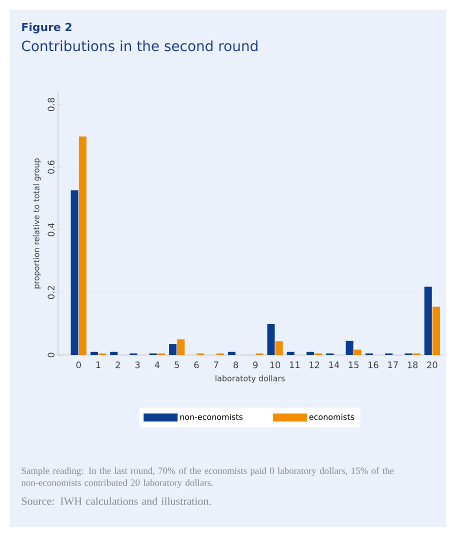 This screenshot has width=456, height=537. I want to click on x-tick-label: 18, so click(413, 365).